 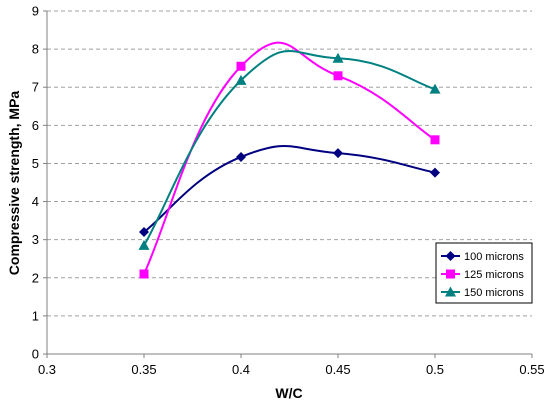 I want to click on y-tick-label-6: 6, so click(x=35, y=125).